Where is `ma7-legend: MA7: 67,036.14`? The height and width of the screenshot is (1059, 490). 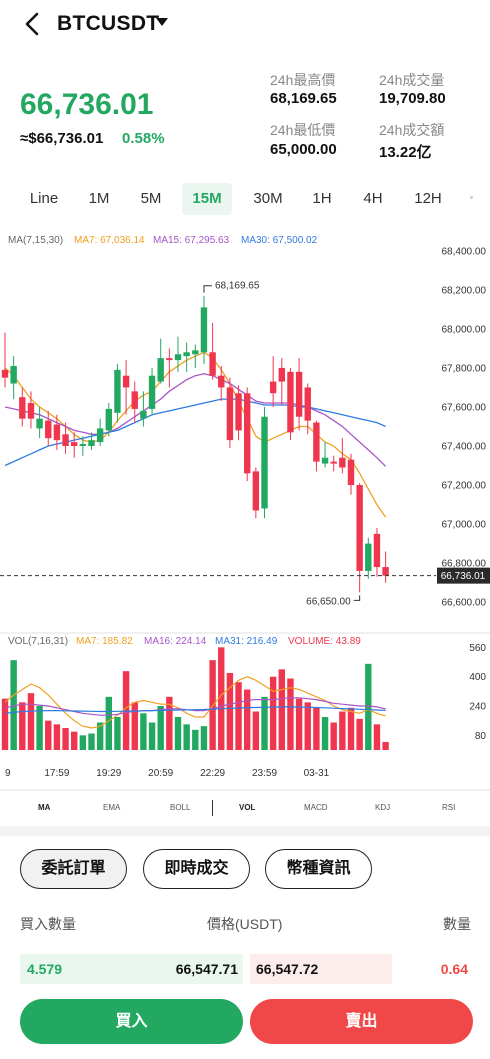 ma7-legend: MA7: 67,036.14 is located at coordinates (109, 240).